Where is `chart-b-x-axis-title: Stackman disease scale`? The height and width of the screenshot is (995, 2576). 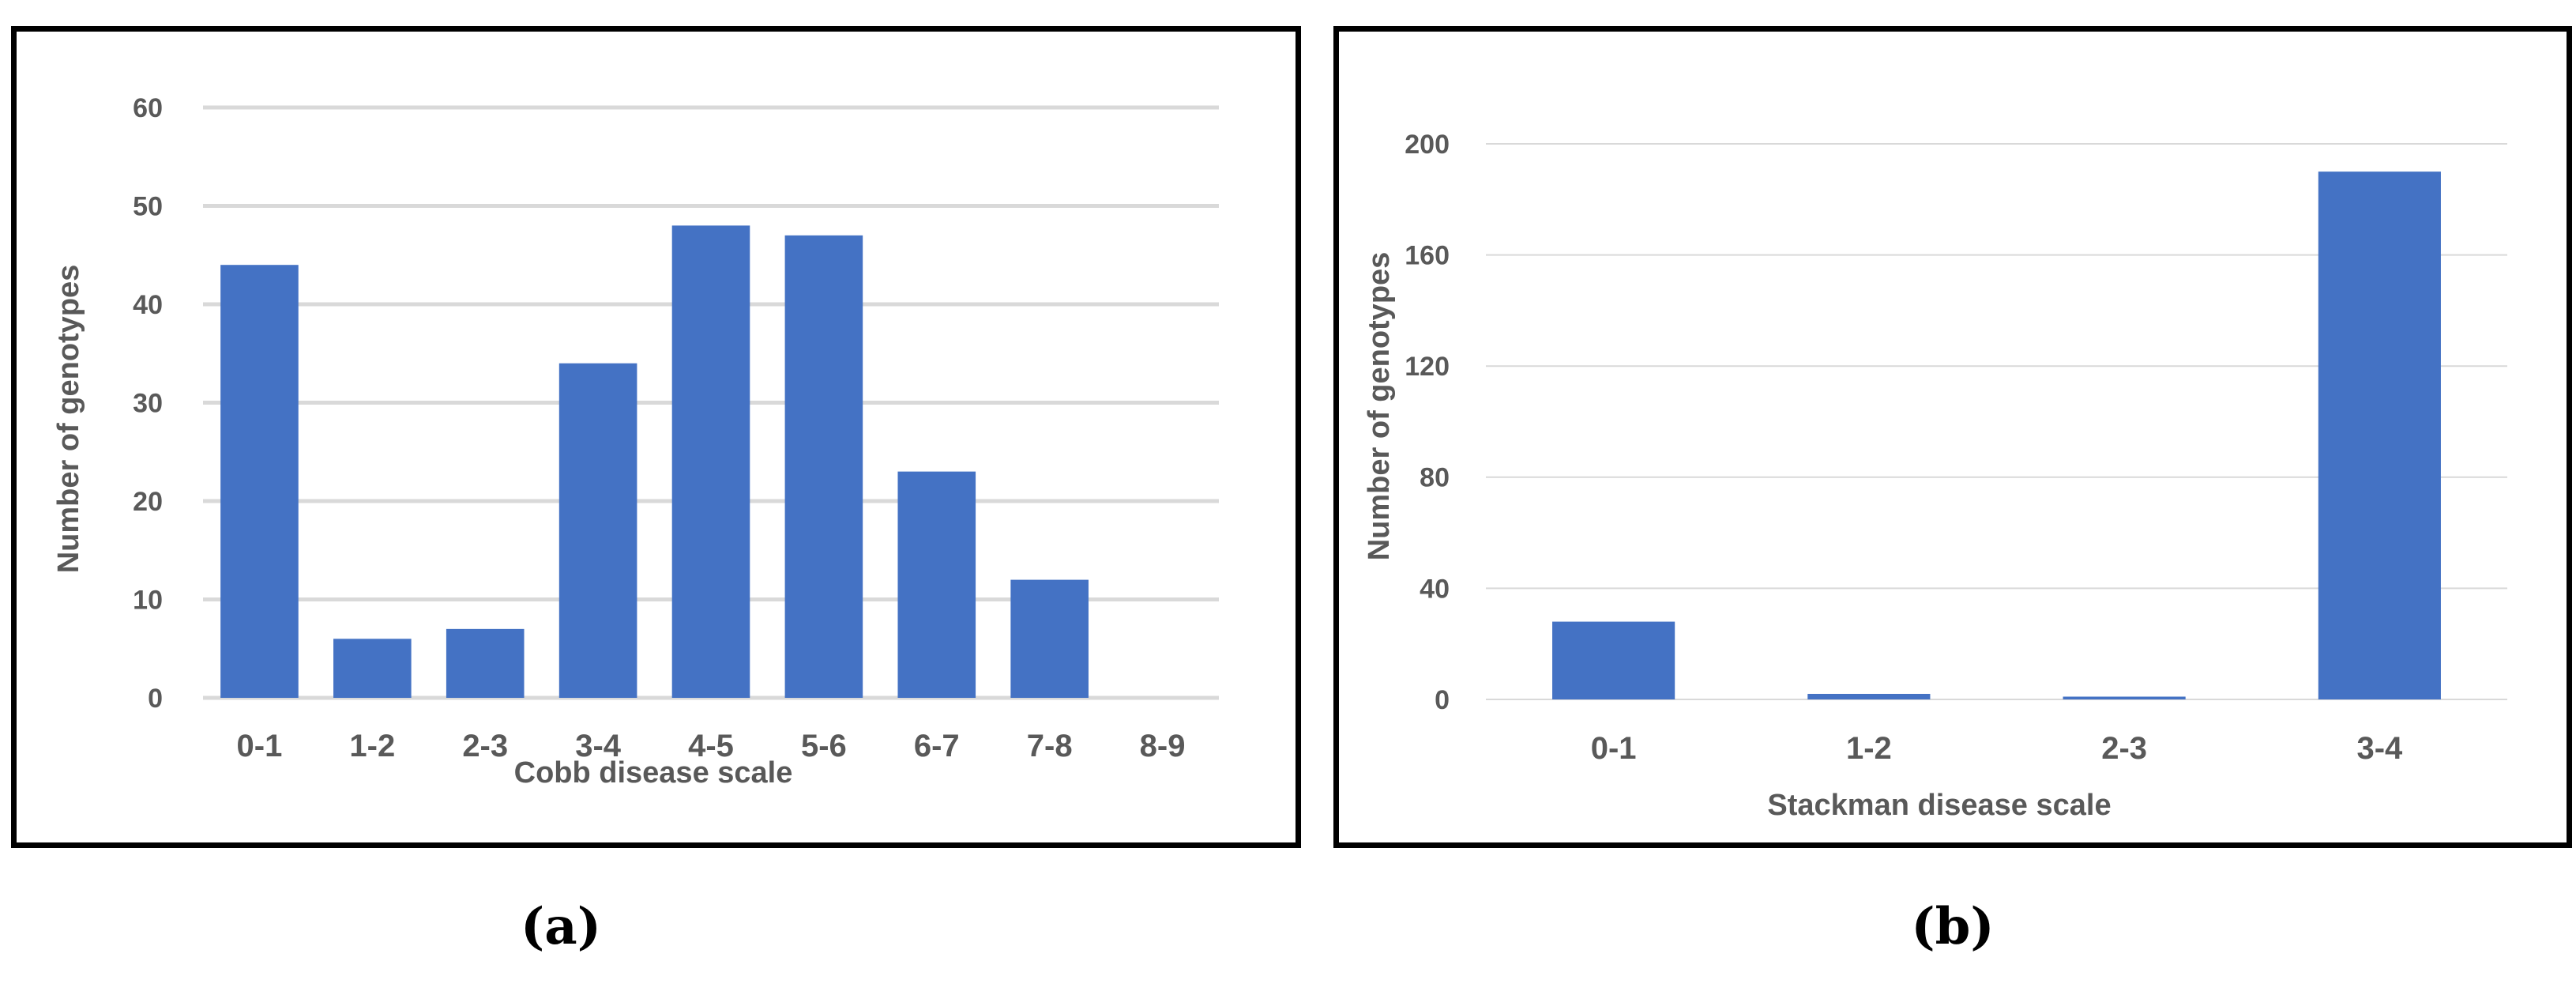
chart-b-x-axis-title: Stackman disease scale is located at coordinates (1939, 805).